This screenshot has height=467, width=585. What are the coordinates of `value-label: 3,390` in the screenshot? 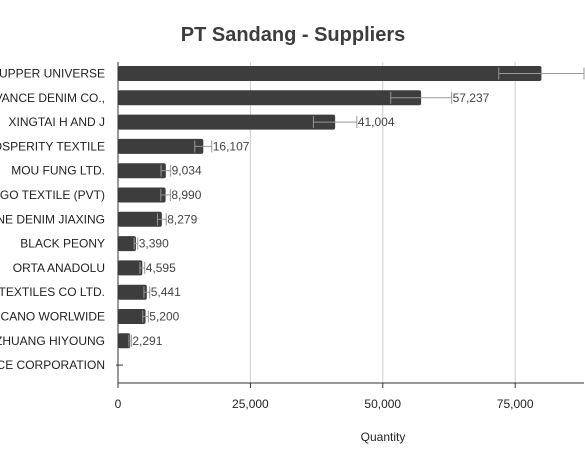 It's located at (154, 244).